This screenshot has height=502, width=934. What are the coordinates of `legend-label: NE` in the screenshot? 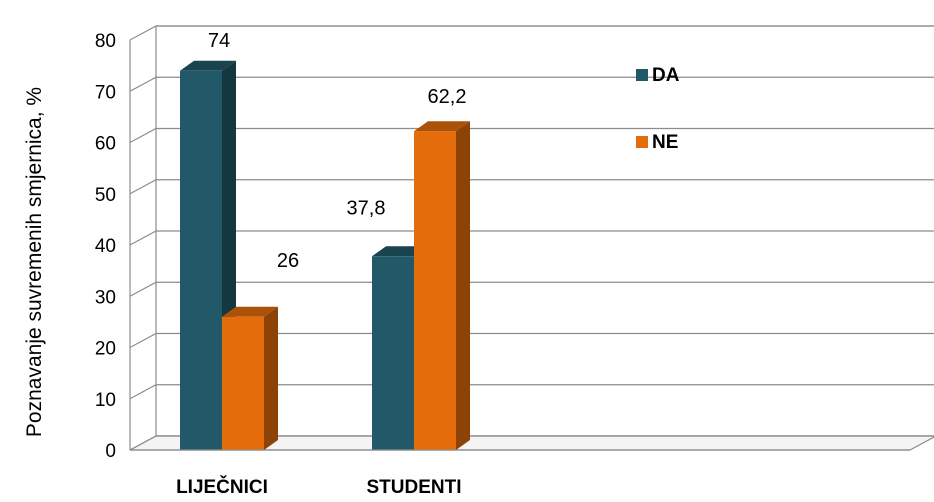 It's located at (665, 142).